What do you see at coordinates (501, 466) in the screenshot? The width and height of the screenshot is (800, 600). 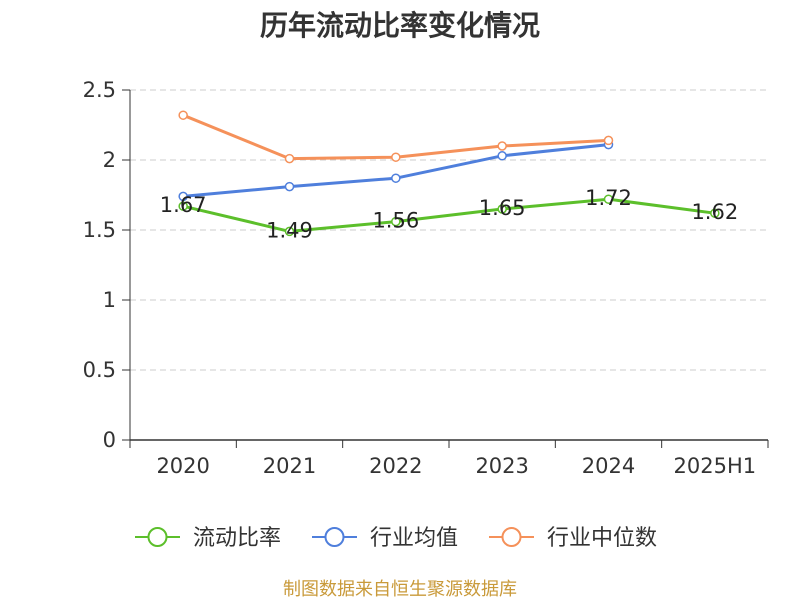 I see `x-tick-label: 2023` at bounding box center [501, 466].